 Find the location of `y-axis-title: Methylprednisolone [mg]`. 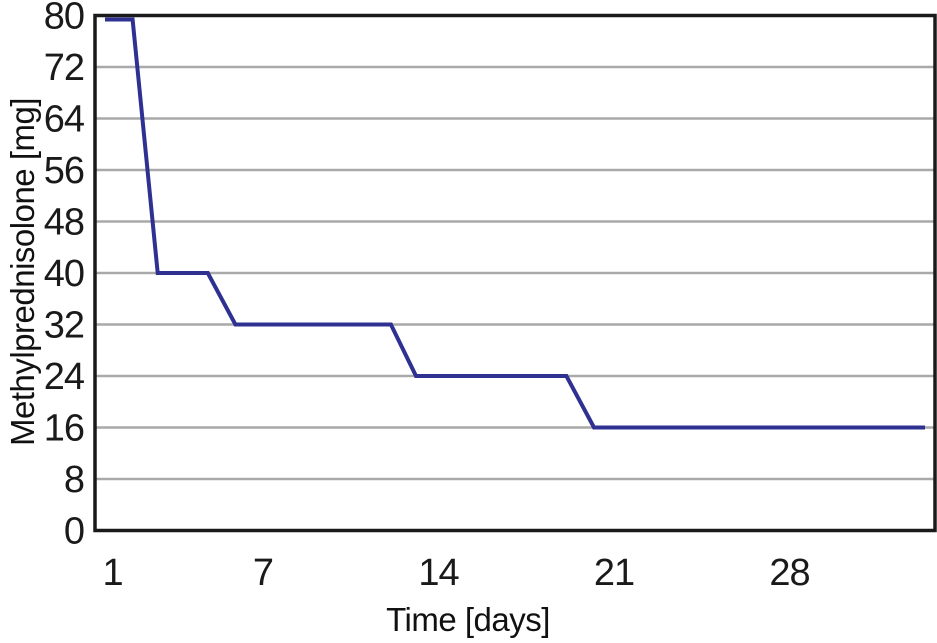

y-axis-title: Methylprednisolone [mg] is located at coordinates (22, 272).